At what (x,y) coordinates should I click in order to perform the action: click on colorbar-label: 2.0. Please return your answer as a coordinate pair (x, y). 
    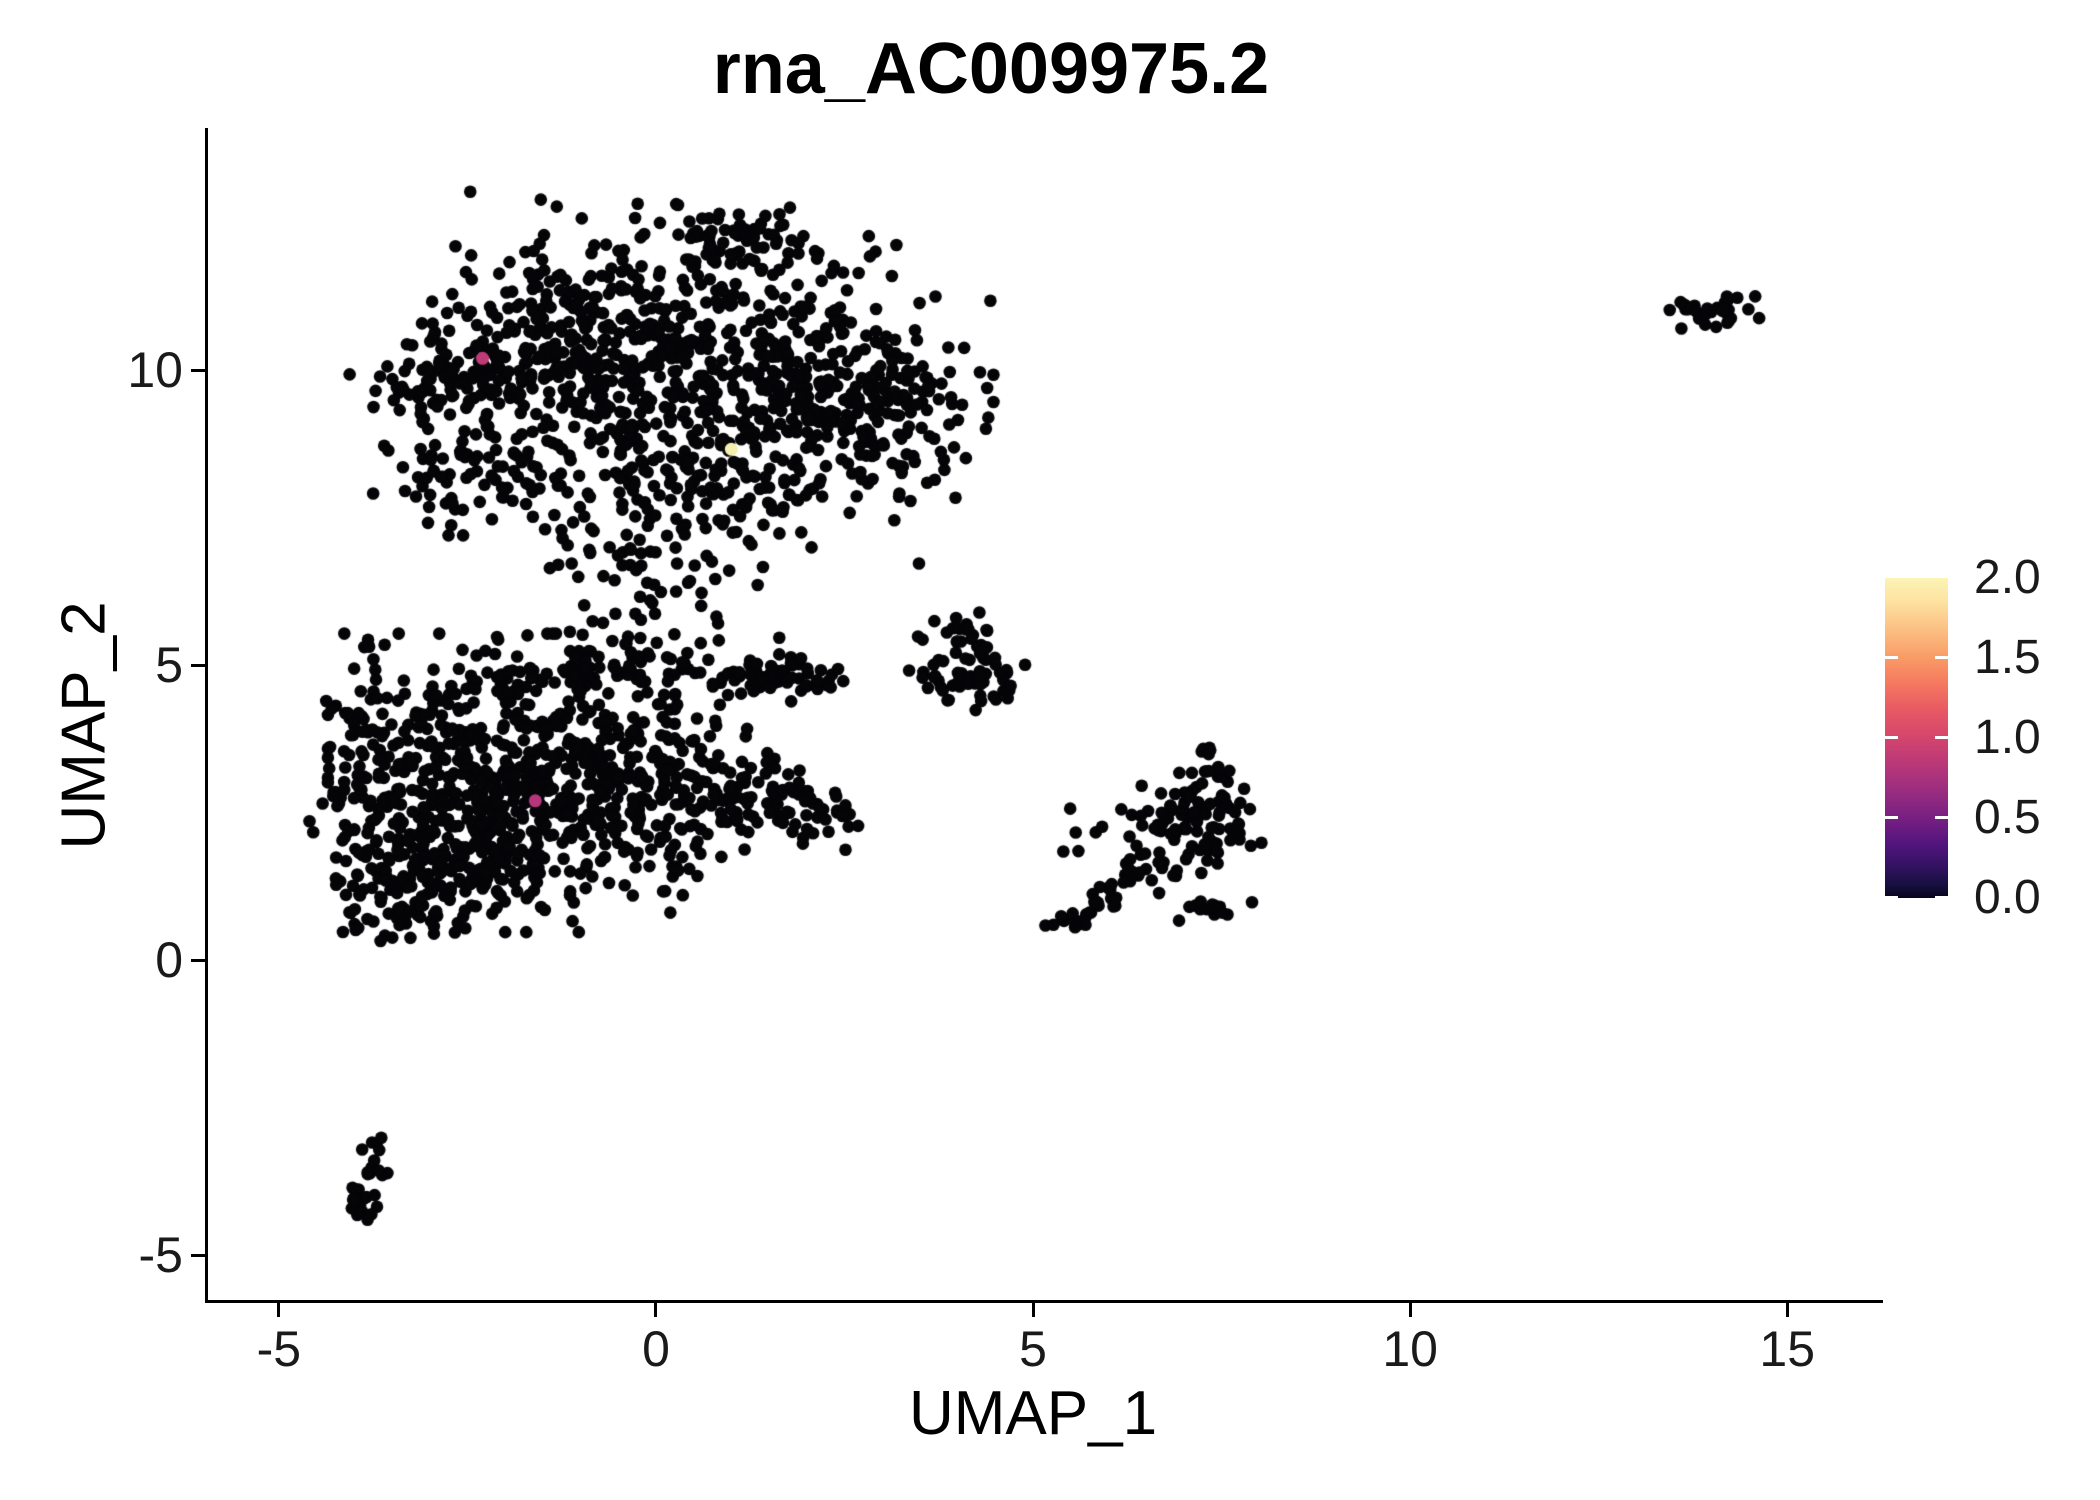
    Looking at the image, I should click on (2007, 577).